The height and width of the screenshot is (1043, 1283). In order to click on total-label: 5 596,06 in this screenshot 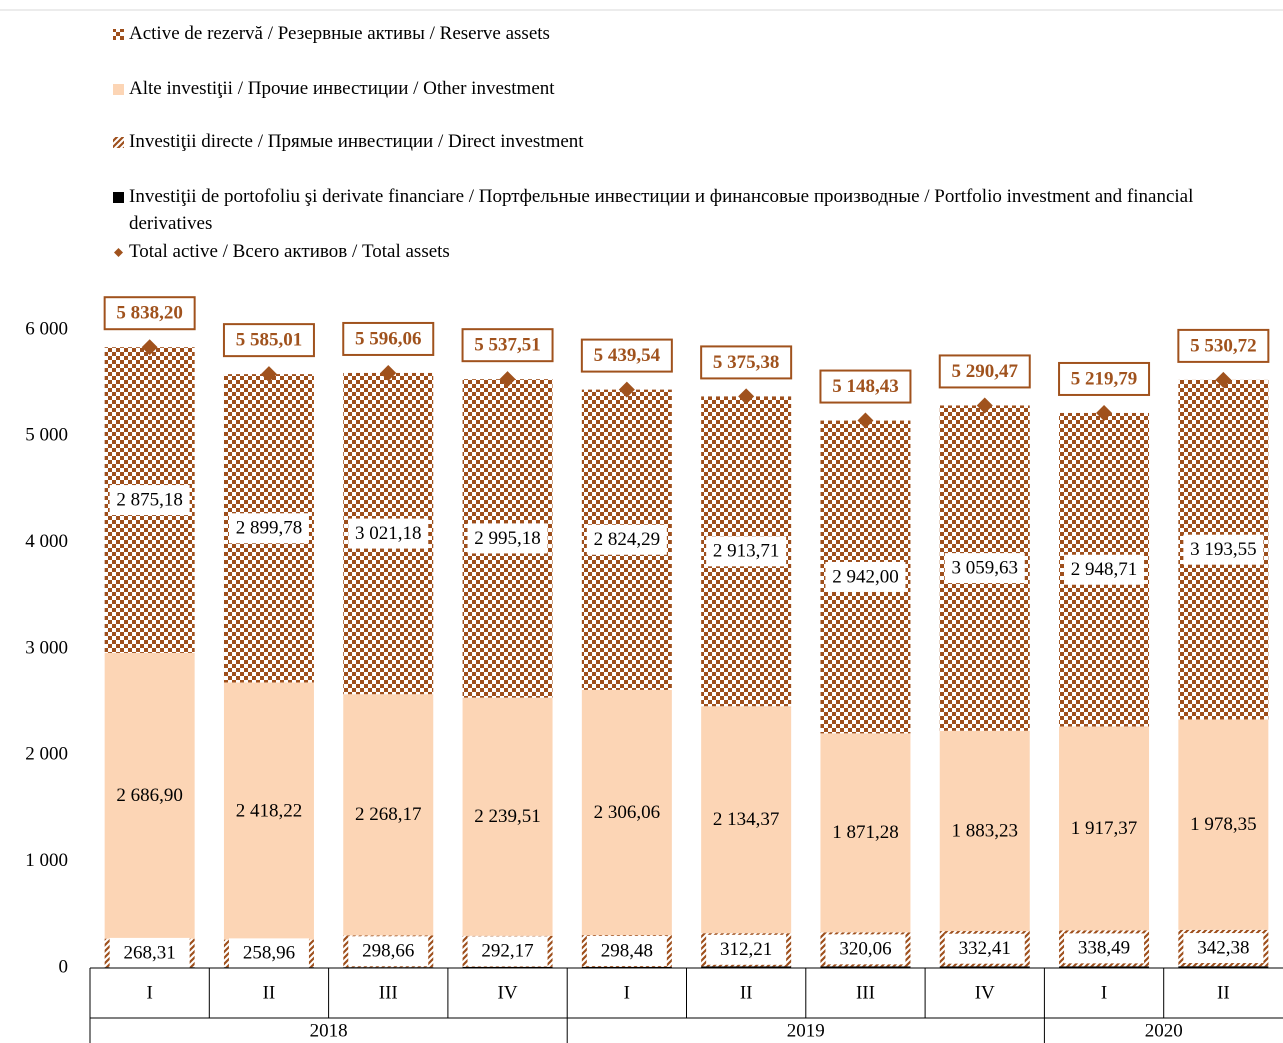, I will do `click(388, 338)`.